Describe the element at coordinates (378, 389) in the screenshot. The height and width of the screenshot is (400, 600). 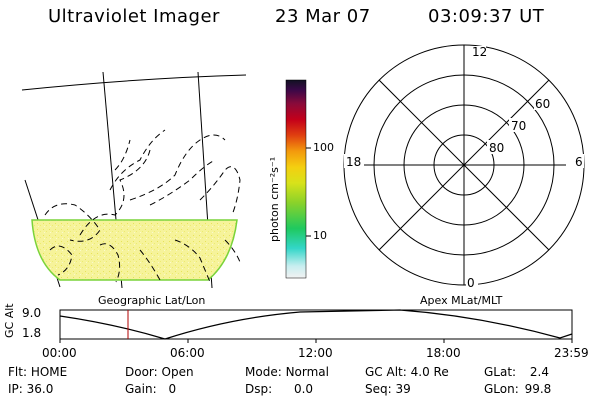
I see `status-seq-label: Seq:` at that location.